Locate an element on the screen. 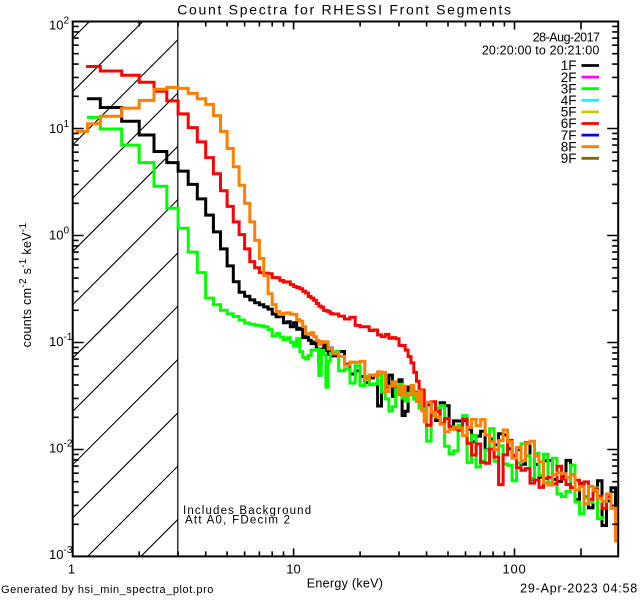  svg-text: 20:20:00 to 20:21:00 is located at coordinates (541, 51).